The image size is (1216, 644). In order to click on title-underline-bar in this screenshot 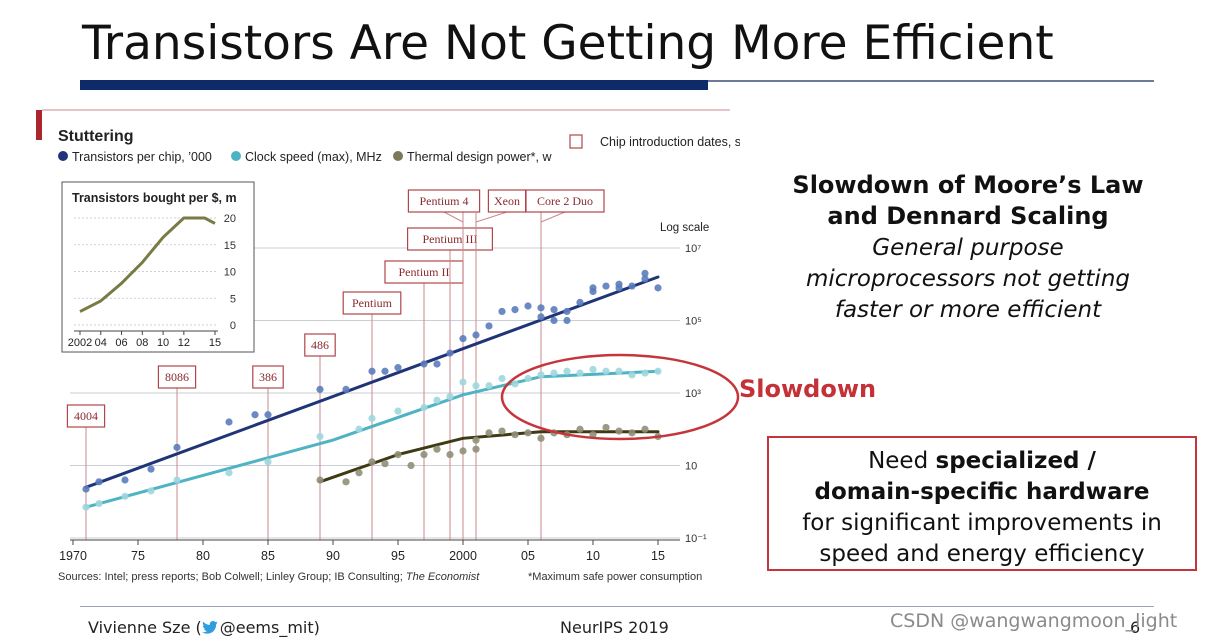, I will do `click(394, 85)`.